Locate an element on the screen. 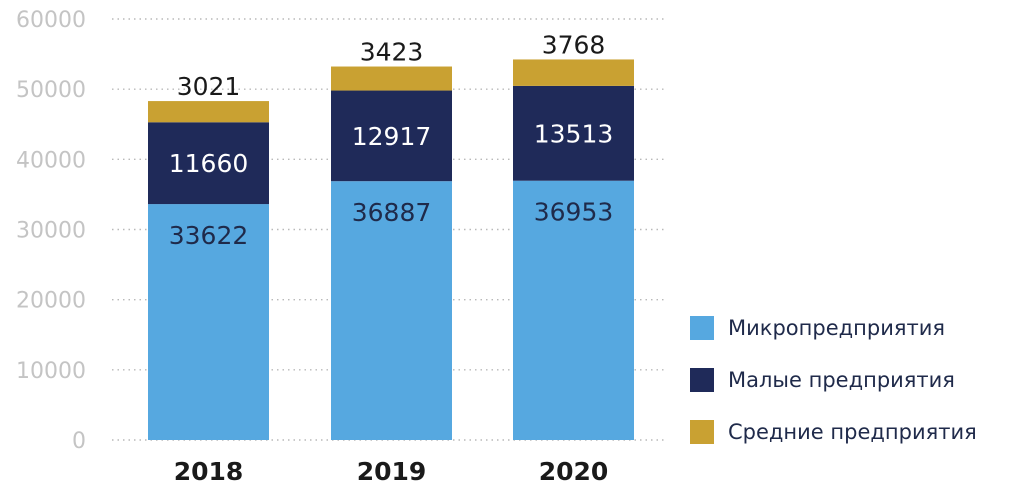 Image resolution: width=1024 pixels, height=497 pixels. legend-label-small: Малые предприятия is located at coordinates (841, 379).